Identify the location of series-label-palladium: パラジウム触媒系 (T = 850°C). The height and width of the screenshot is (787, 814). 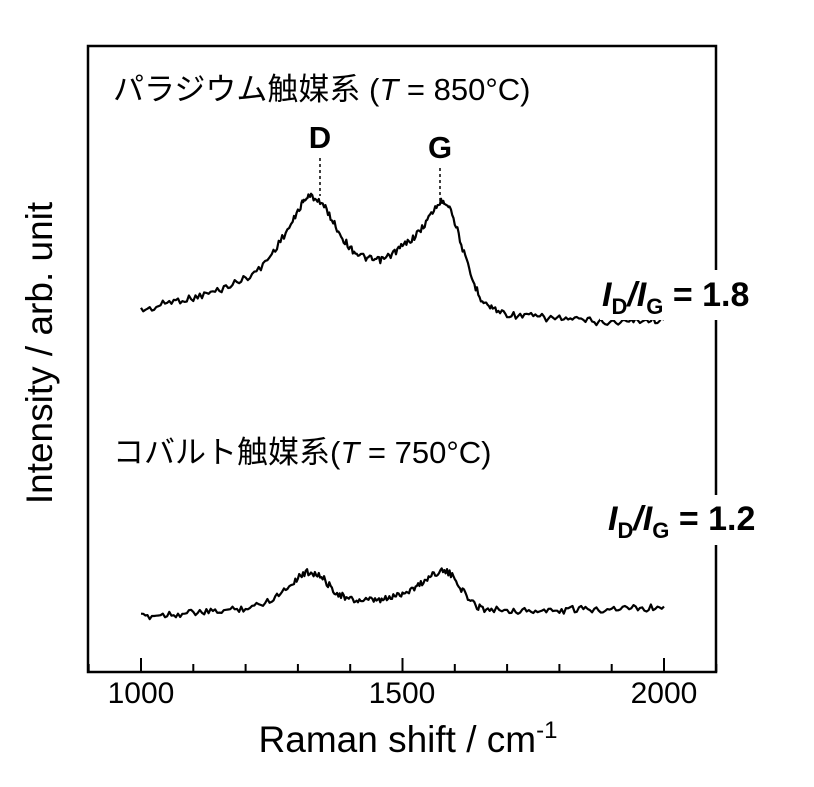
(321, 89).